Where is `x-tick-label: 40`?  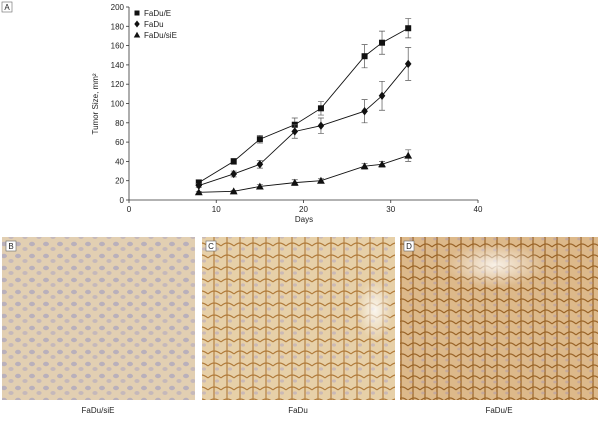
x-tick-label: 40 is located at coordinates (478, 209).